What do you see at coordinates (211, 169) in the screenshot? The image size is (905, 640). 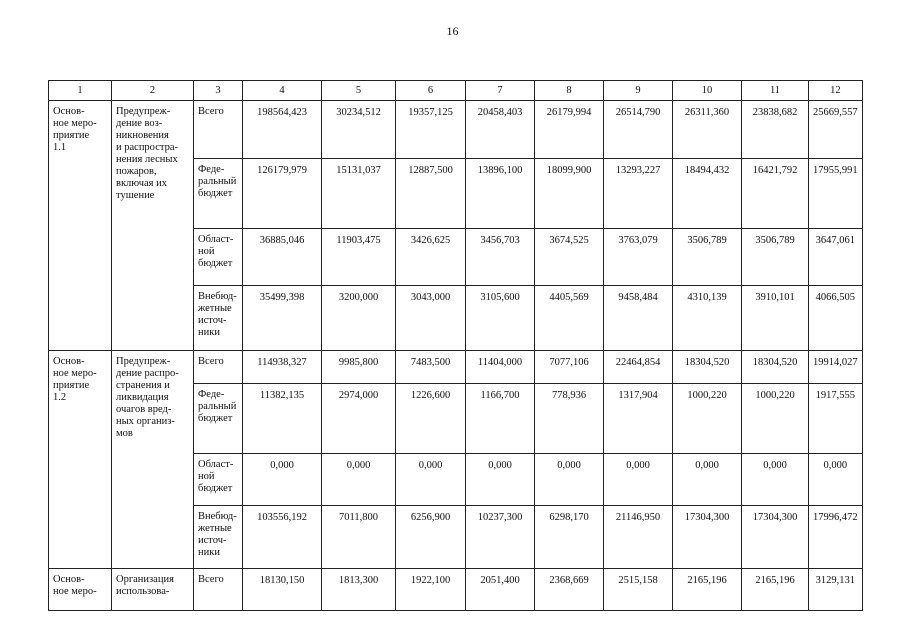 I see `text-line: Феде-` at bounding box center [211, 169].